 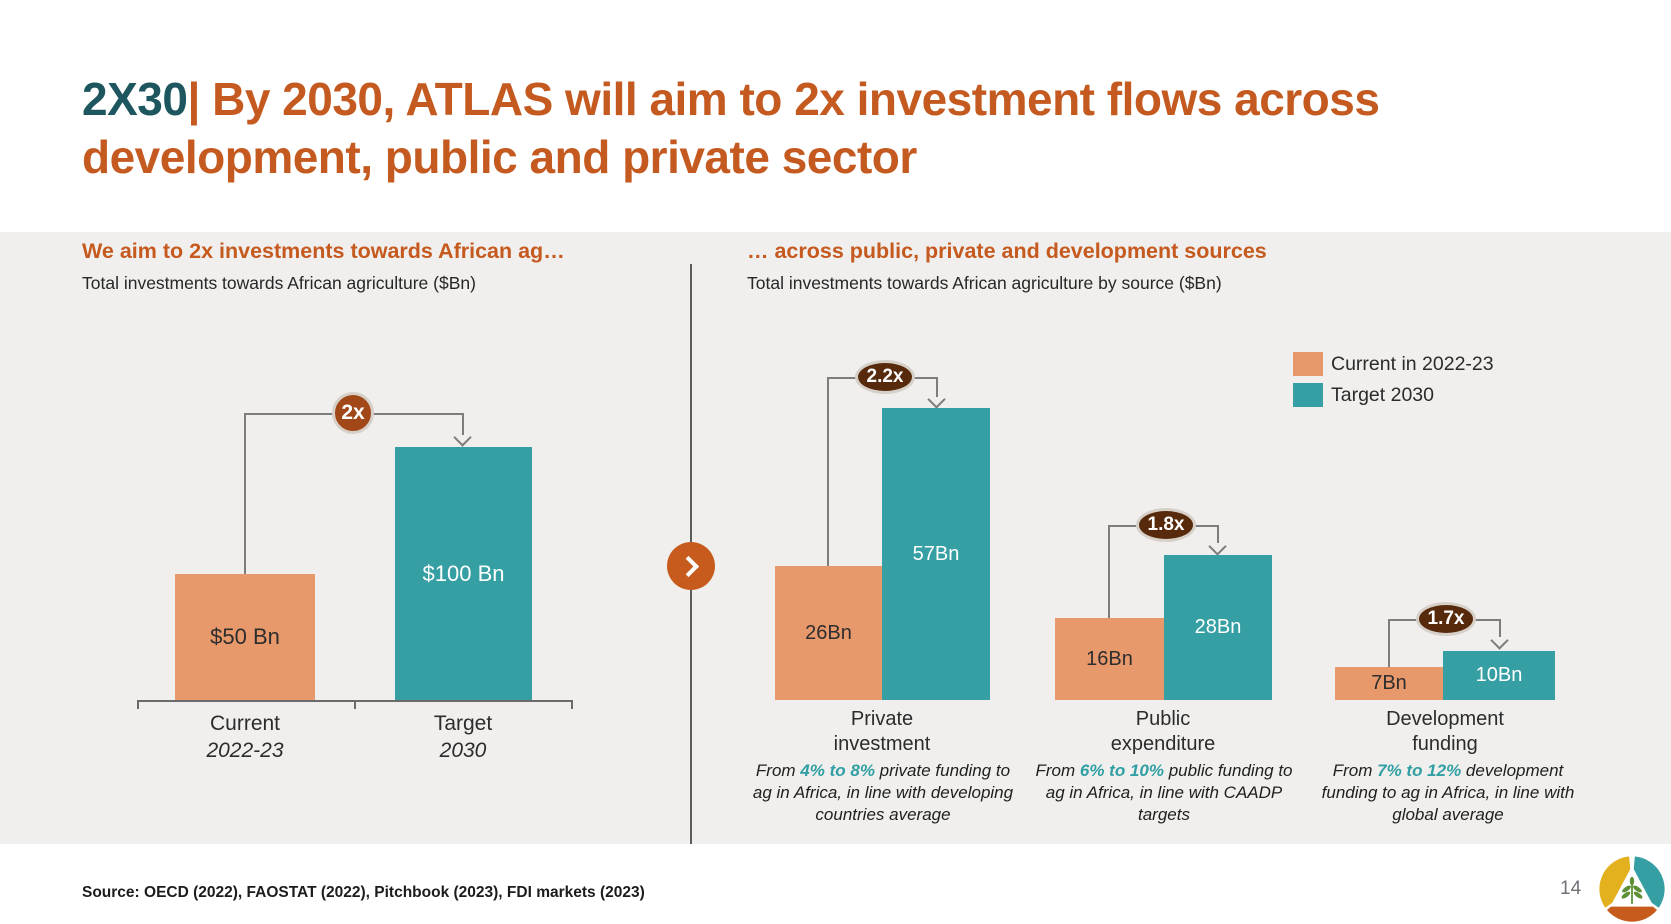 I want to click on category-line1: Target, so click(x=463, y=723).